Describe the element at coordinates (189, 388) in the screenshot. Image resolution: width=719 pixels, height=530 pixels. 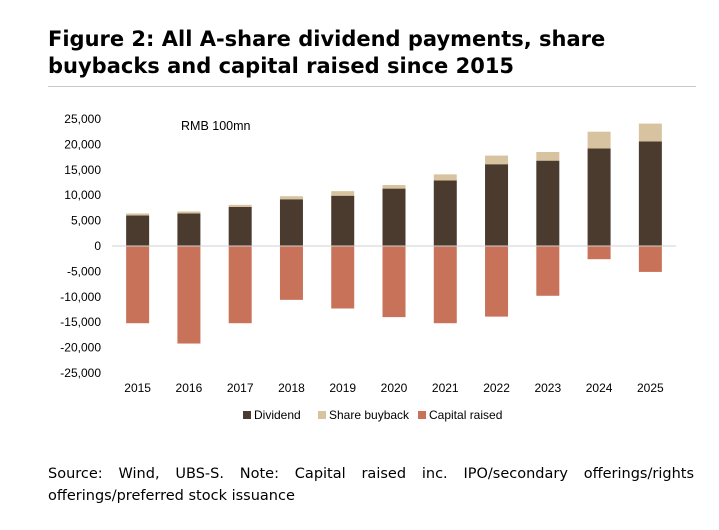
I see `x-tick-label: 2016` at that location.